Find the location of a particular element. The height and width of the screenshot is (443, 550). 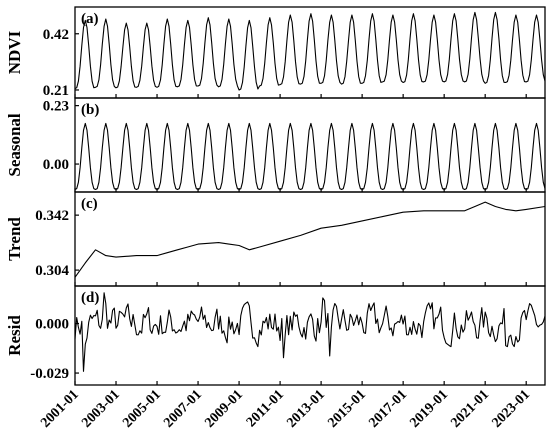

xtick-label: 2017-01 is located at coordinates (388, 409).